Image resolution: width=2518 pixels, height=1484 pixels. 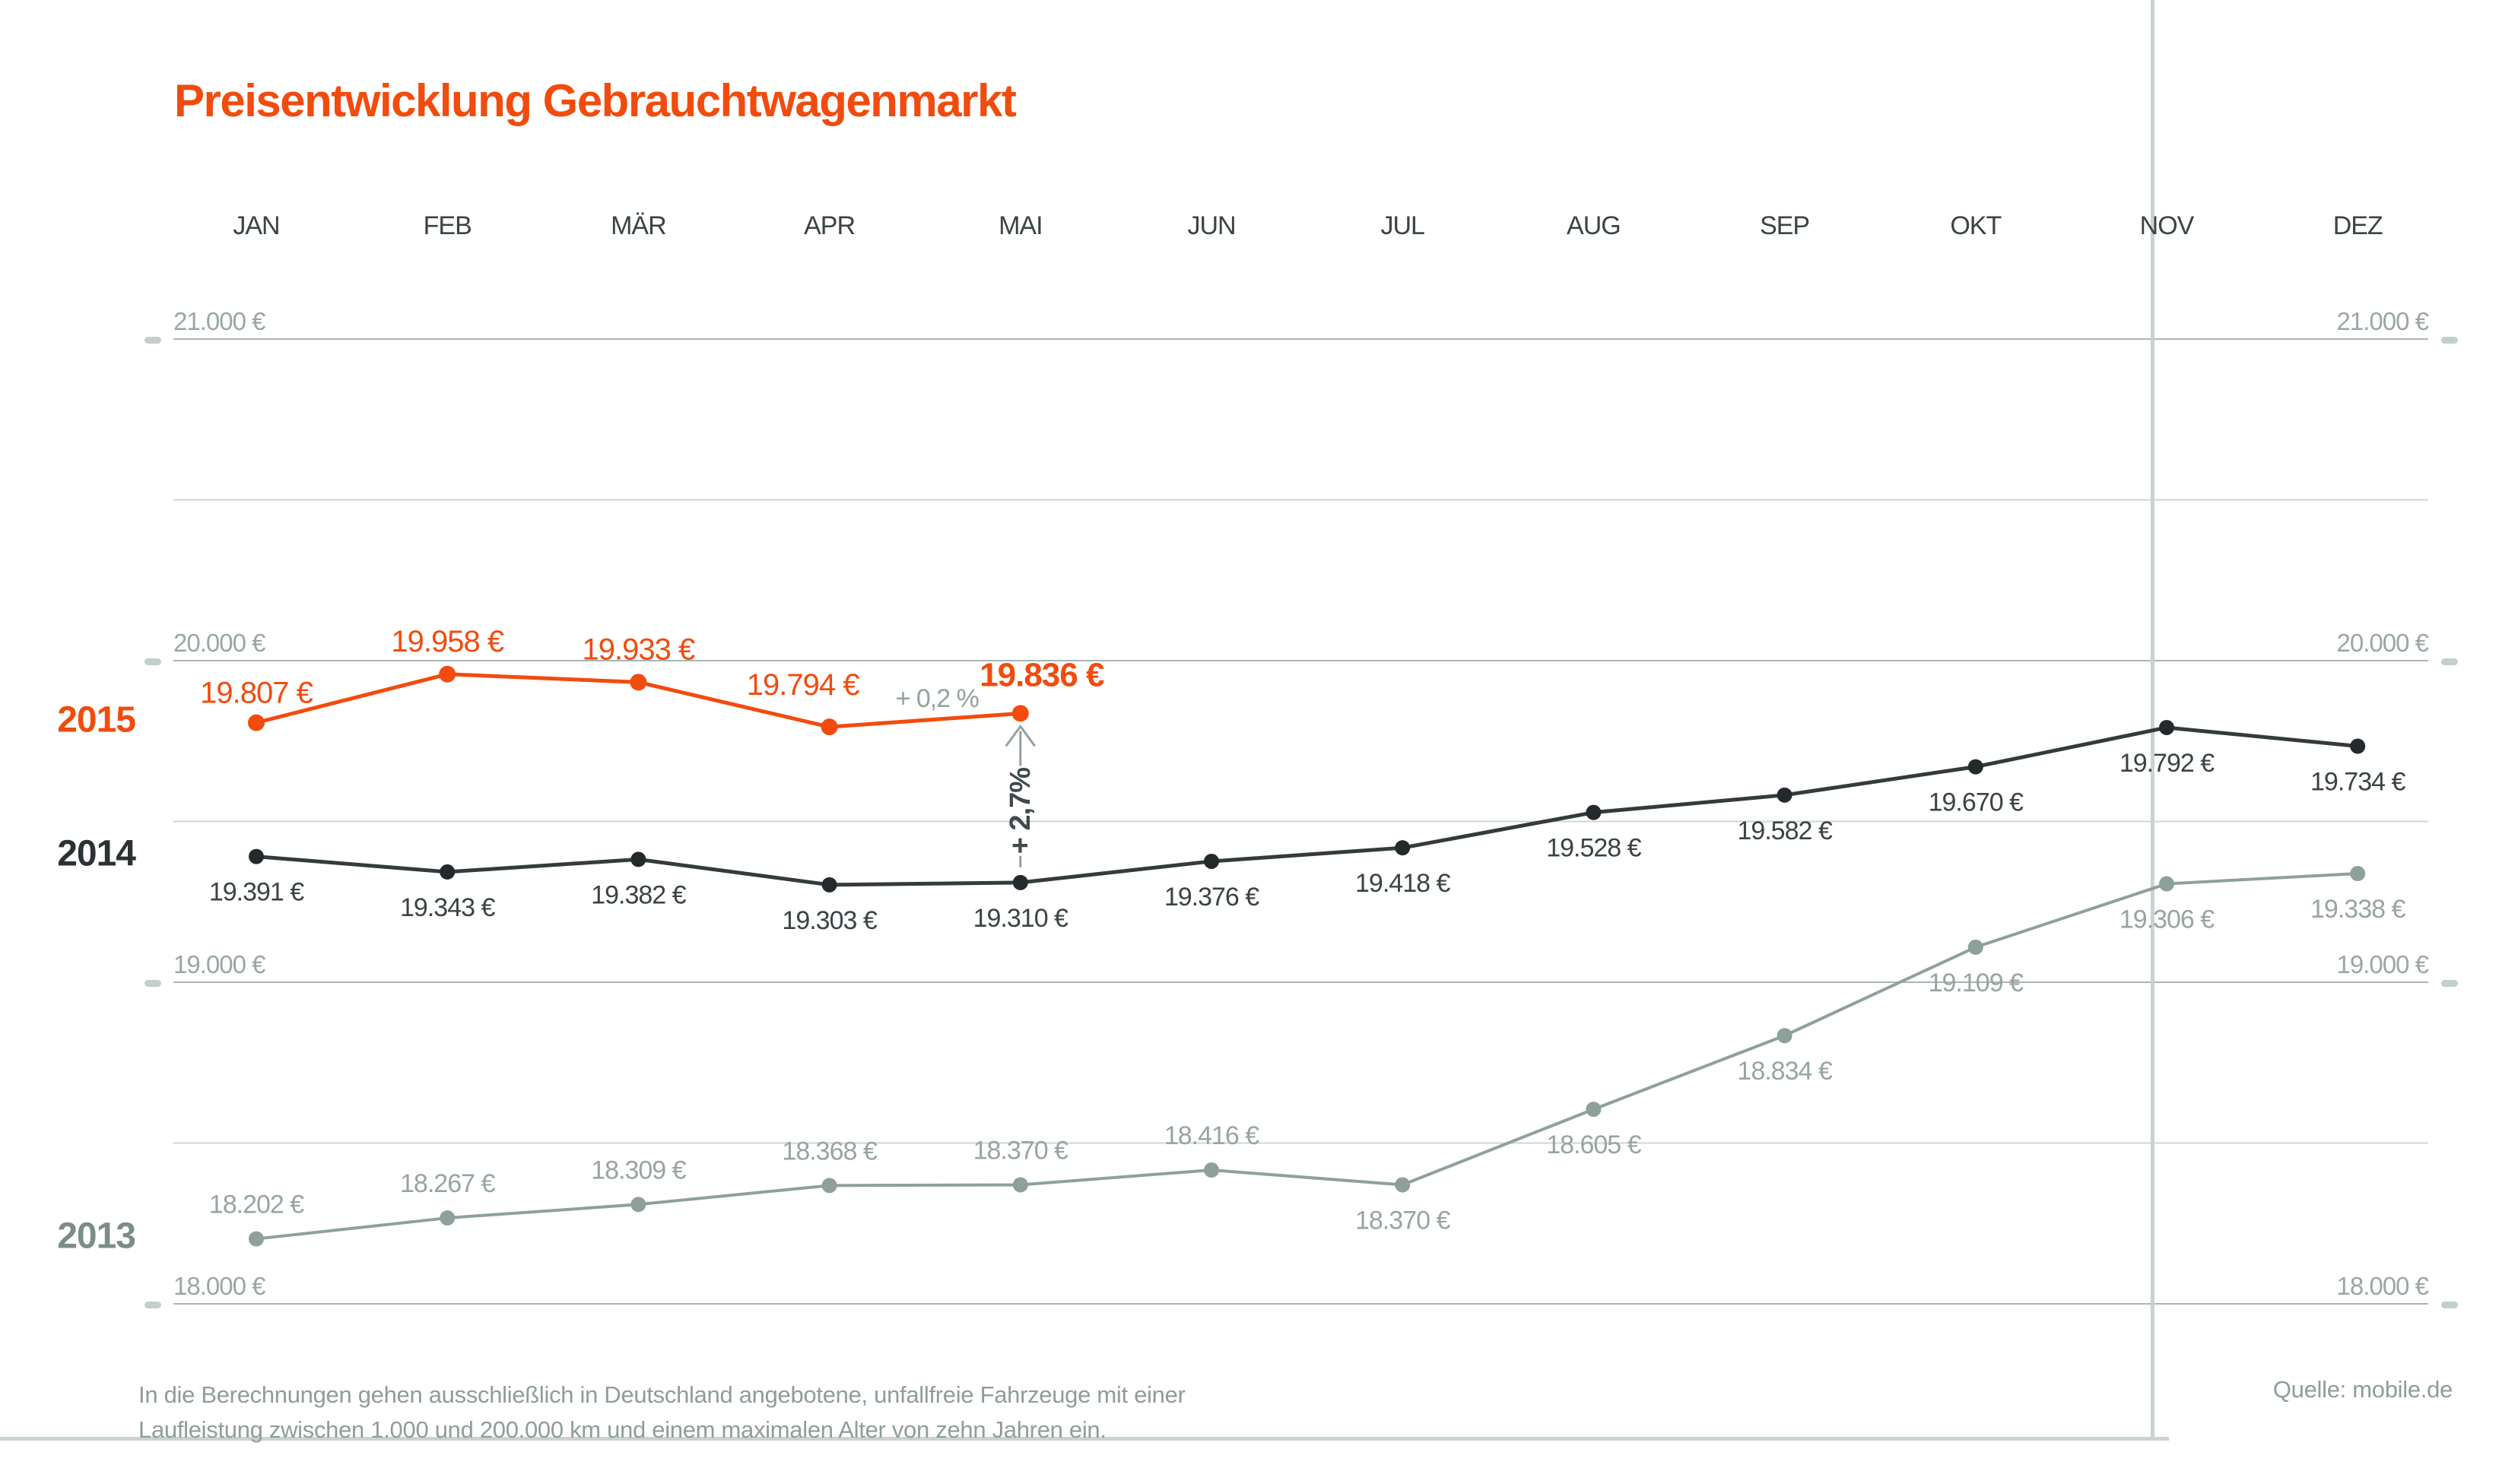 I want to click on series-2014-label-jan: 19.391 €, so click(x=257, y=892).